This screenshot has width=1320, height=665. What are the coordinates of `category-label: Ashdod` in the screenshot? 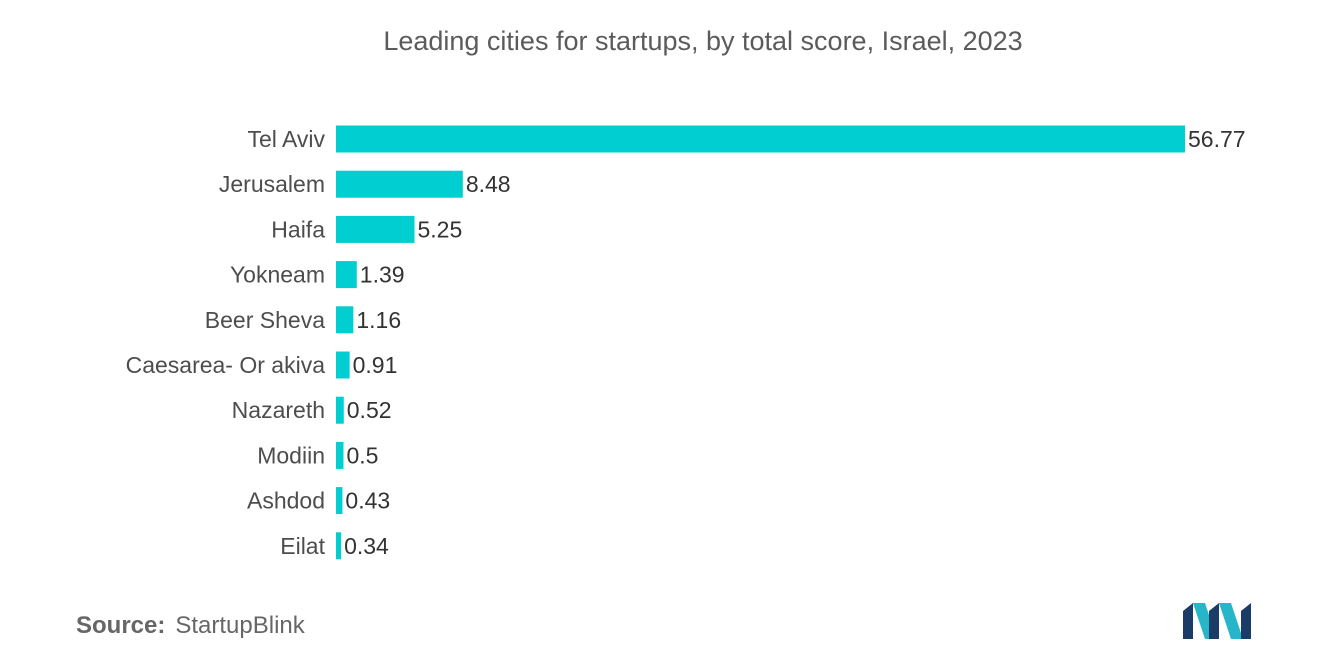 It's located at (286, 501).